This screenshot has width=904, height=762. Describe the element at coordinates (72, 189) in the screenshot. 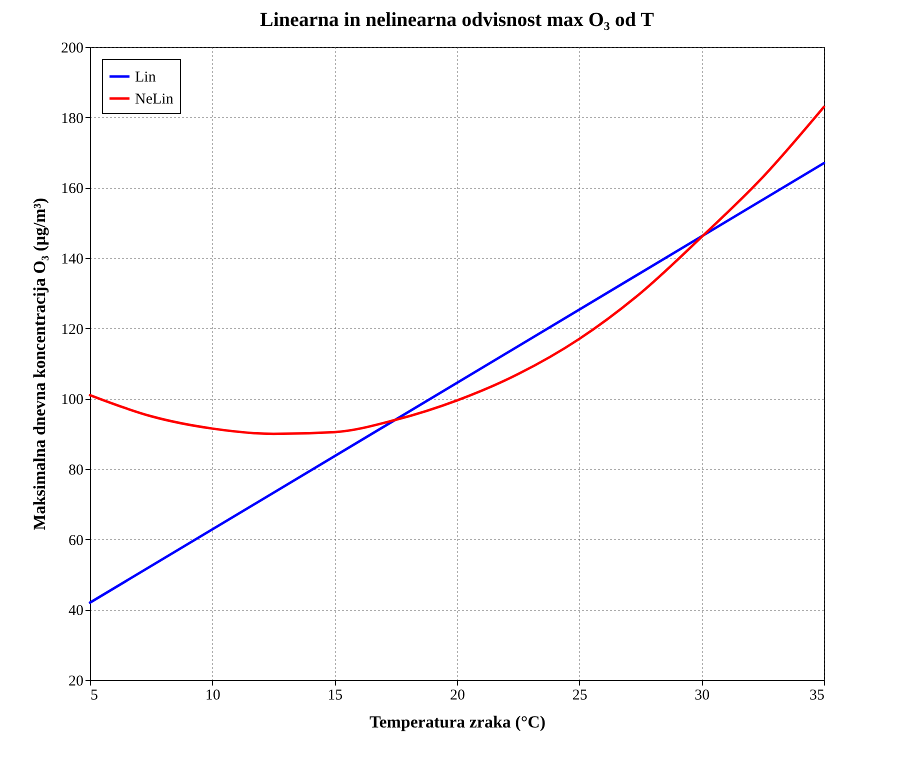

I see `y-tick-label: 160` at that location.